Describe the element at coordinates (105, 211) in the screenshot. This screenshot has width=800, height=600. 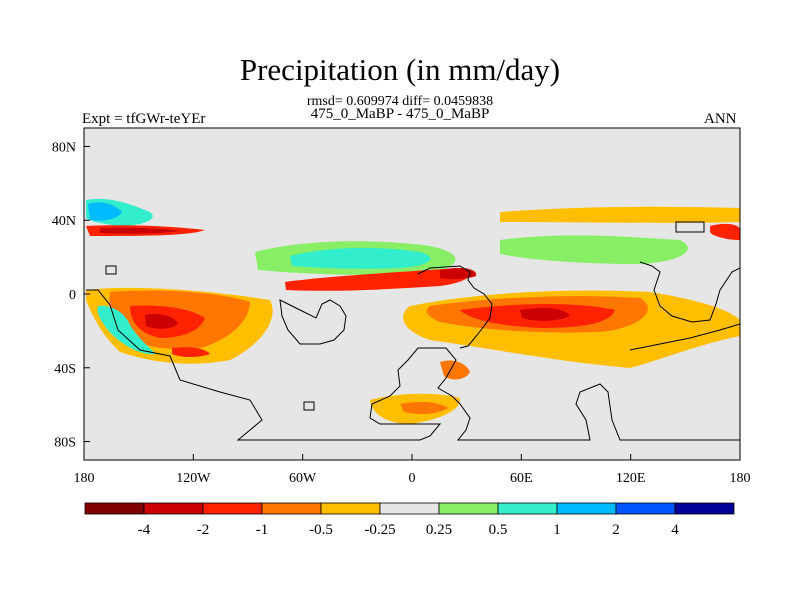
I see `precip-region-npacific-blue` at that location.